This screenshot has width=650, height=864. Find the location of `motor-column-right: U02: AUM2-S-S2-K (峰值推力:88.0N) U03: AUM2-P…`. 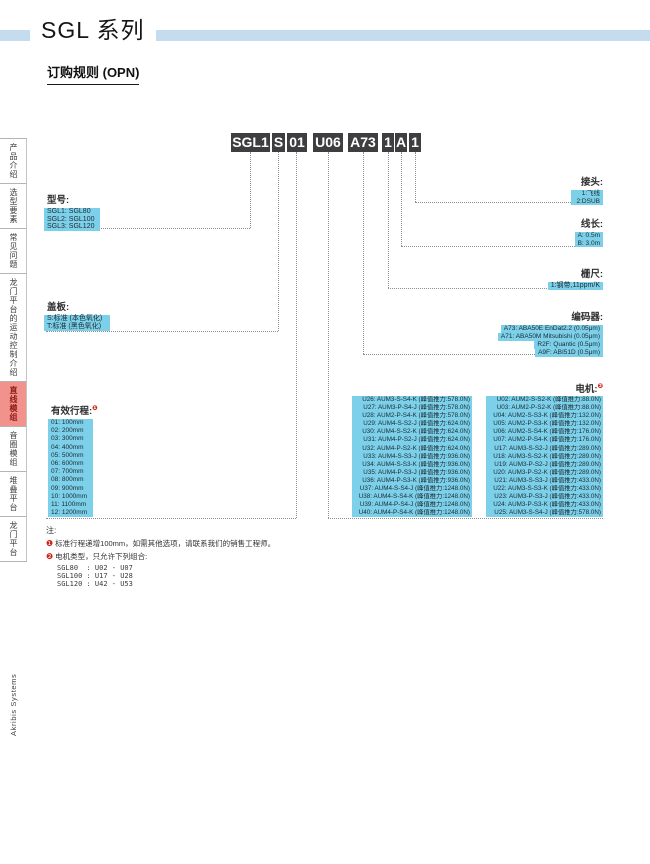

motor-column-right: U02: AUM2-S-S2-K (峰值推力:88.0N) U03: AUM2-P… is located at coordinates (544, 457).